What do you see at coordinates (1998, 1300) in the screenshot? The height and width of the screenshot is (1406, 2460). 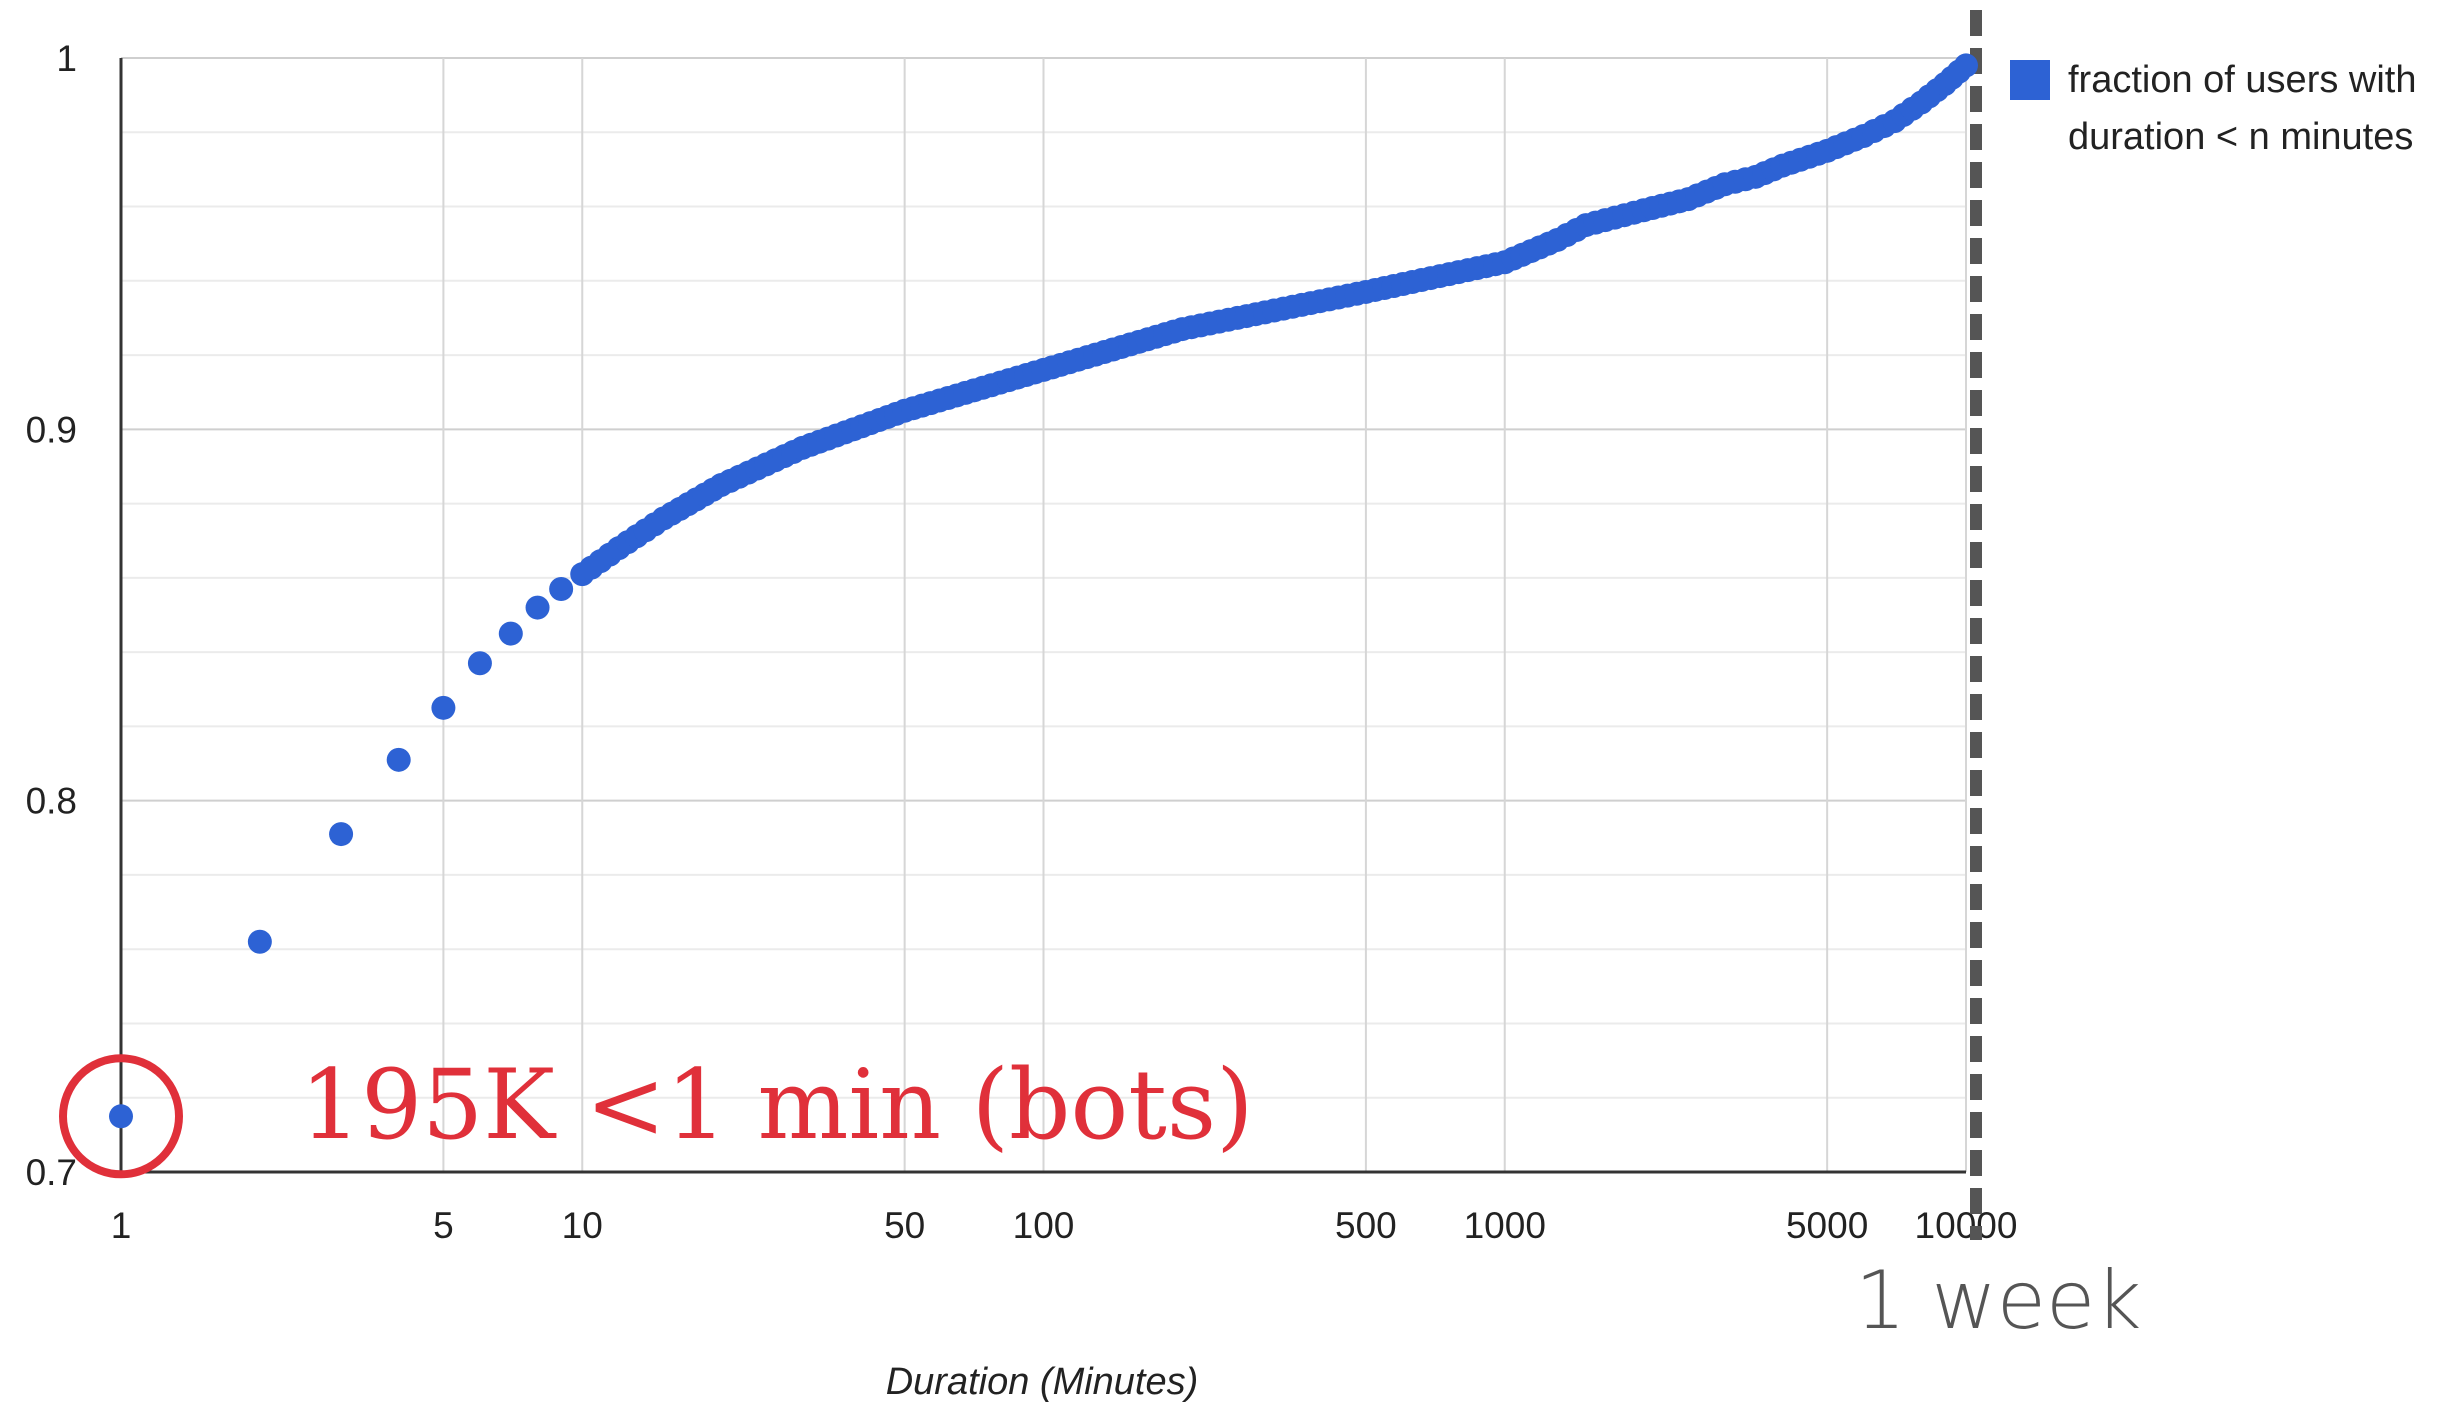 I see `one-week-annotation: 1 week` at bounding box center [1998, 1300].